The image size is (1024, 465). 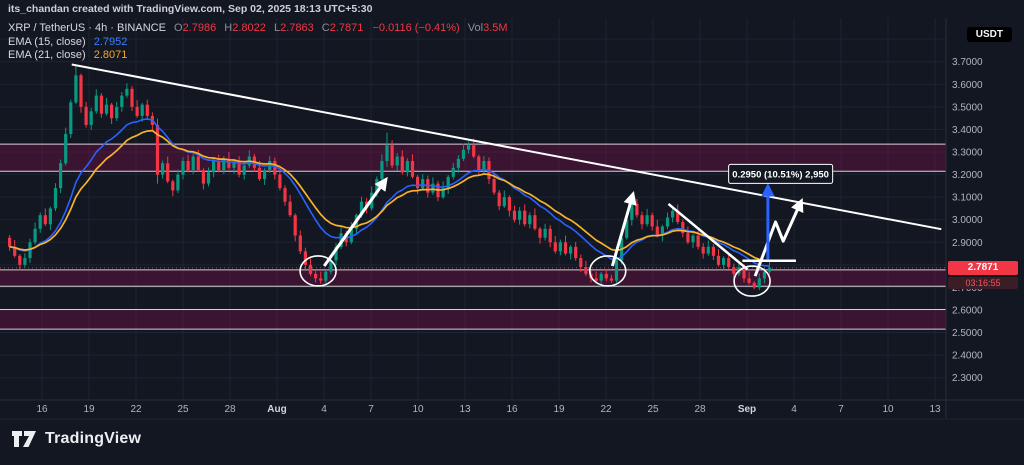 What do you see at coordinates (183, 409) in the screenshot?
I see `time-axis-label: 25` at bounding box center [183, 409].